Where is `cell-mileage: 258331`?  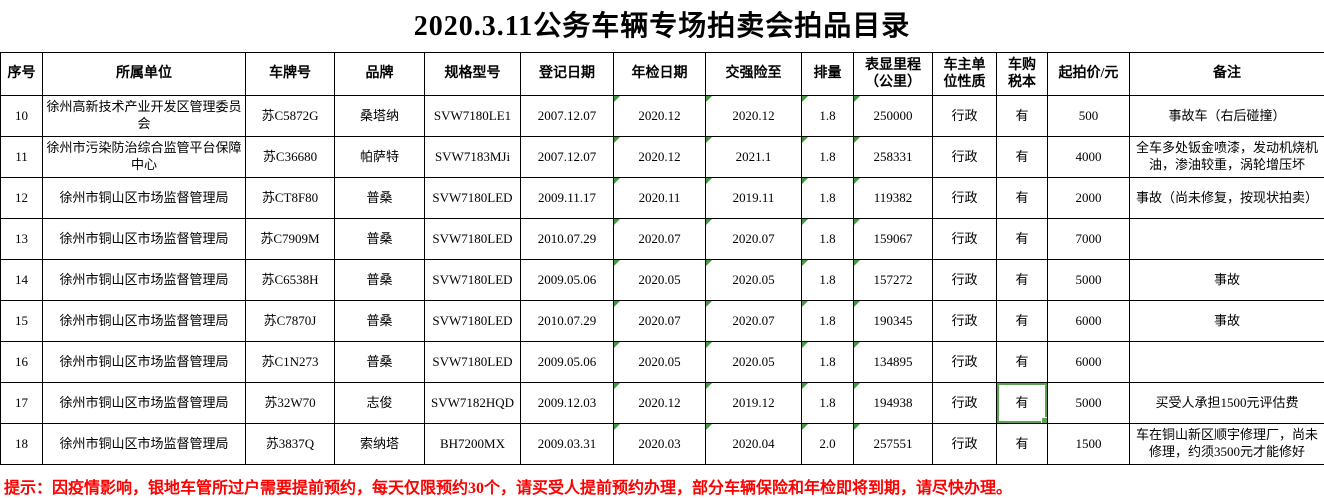
cell-mileage: 258331 is located at coordinates (893, 157).